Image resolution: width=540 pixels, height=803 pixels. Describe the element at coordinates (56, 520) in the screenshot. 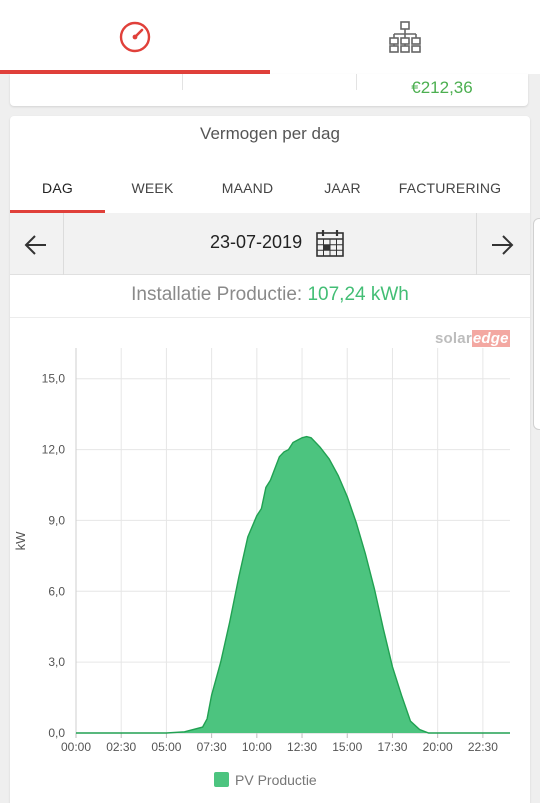

I see `y-tick-label: 9,0` at that location.